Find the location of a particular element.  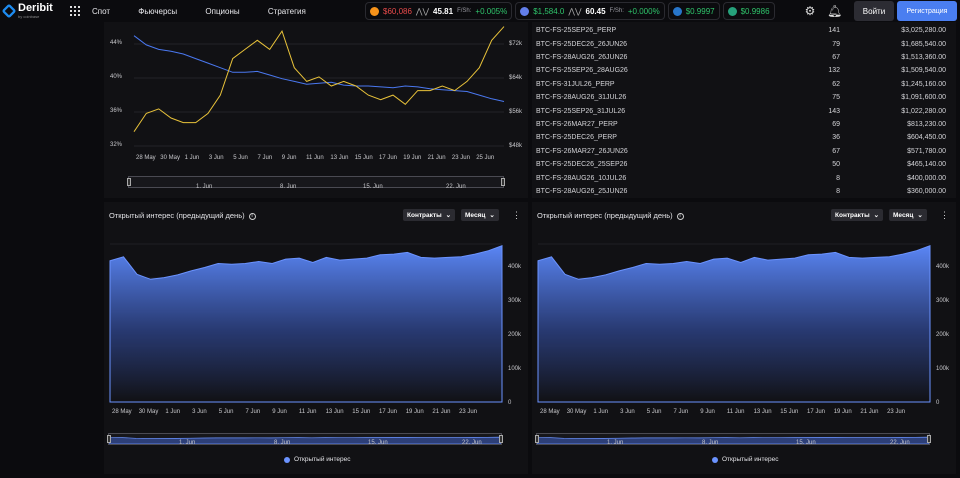

register-button: Регистрация is located at coordinates (927, 11).